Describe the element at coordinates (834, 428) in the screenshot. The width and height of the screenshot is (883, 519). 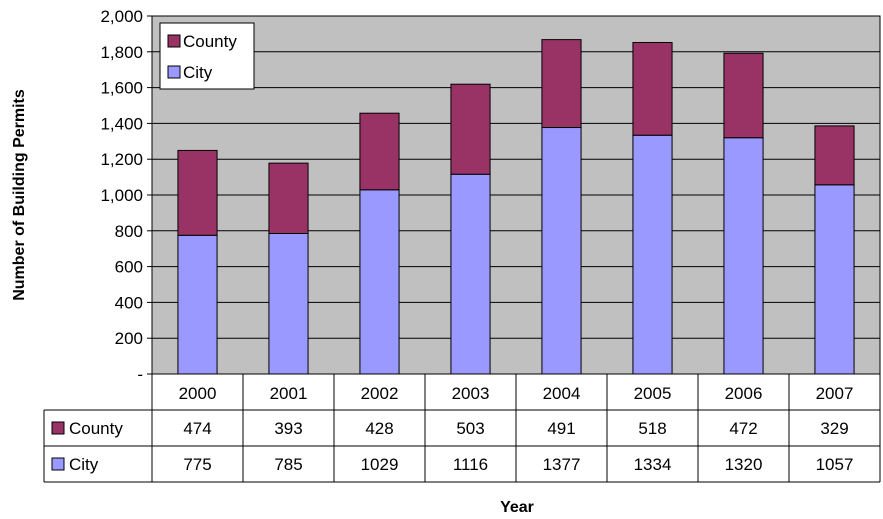
I see `table-value: 329` at that location.